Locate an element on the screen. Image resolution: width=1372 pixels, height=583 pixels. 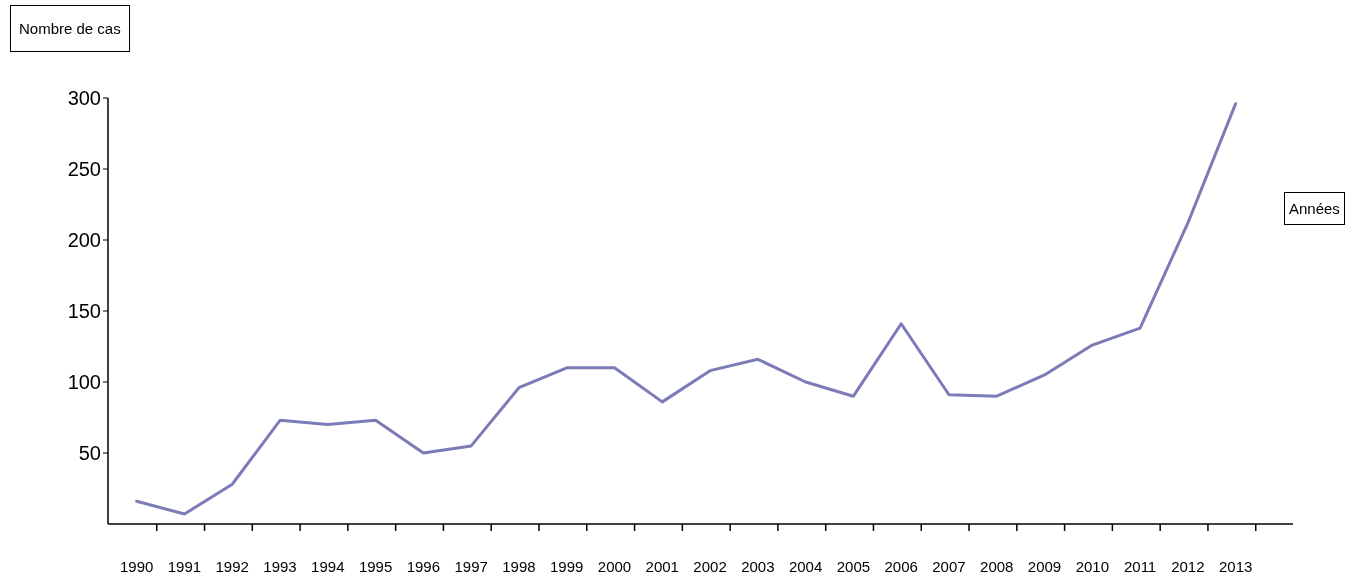
x-axis-title: Années is located at coordinates (1314, 208).